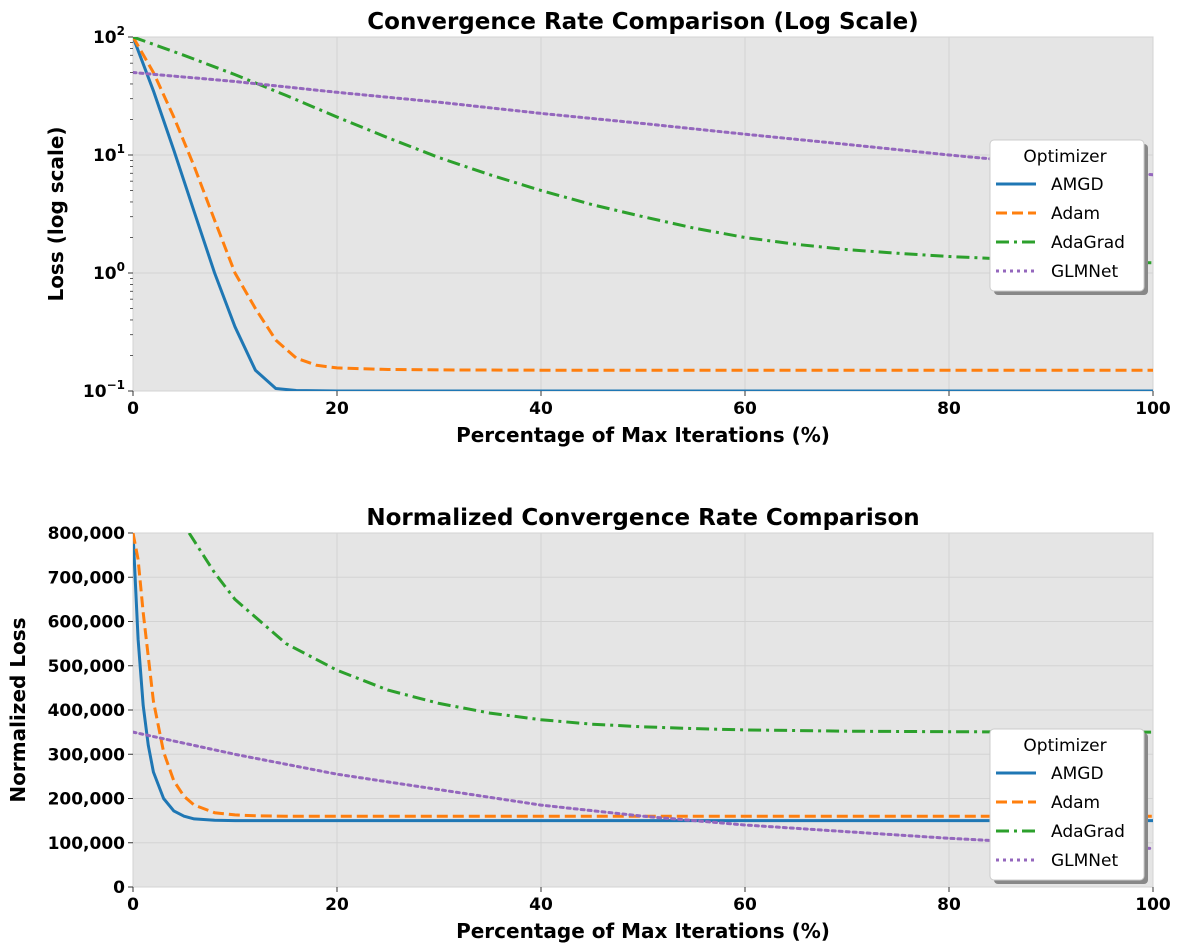  What do you see at coordinates (109, 154) in the screenshot?
I see `y-tick-label: 10¹` at bounding box center [109, 154].